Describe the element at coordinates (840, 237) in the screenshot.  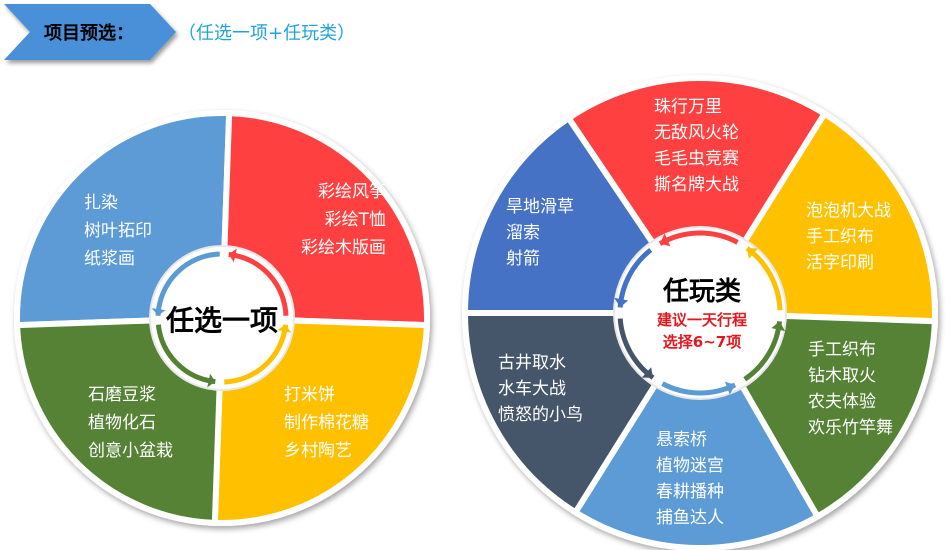
I see `right-segment-2-line-2: 手工织布` at that location.